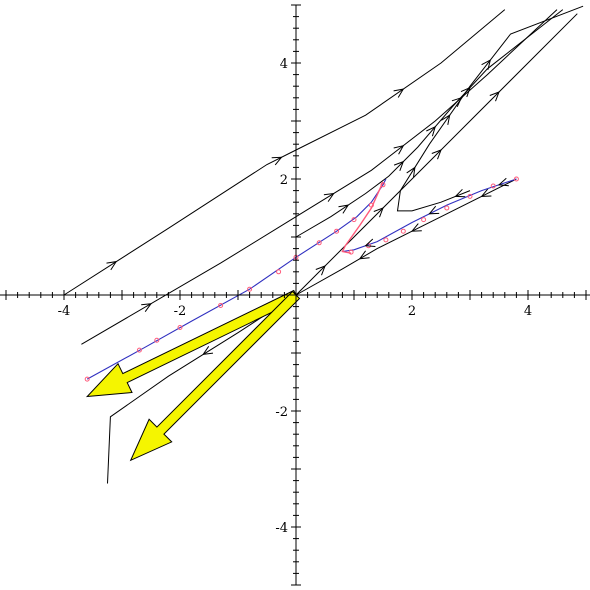  What do you see at coordinates (281, 528) in the screenshot?
I see `y-tick-label: -4` at bounding box center [281, 528].